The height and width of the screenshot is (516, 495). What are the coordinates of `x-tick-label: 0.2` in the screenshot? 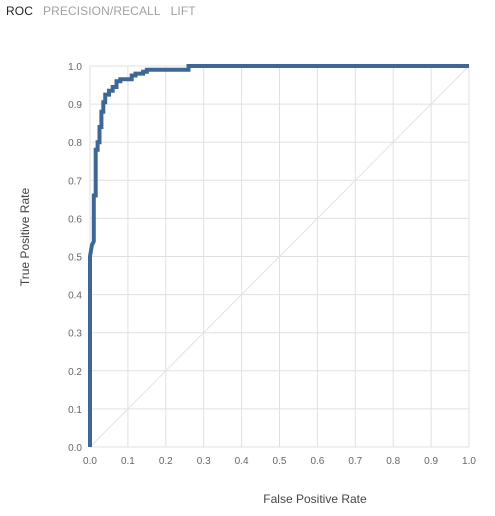 It's located at (166, 461).